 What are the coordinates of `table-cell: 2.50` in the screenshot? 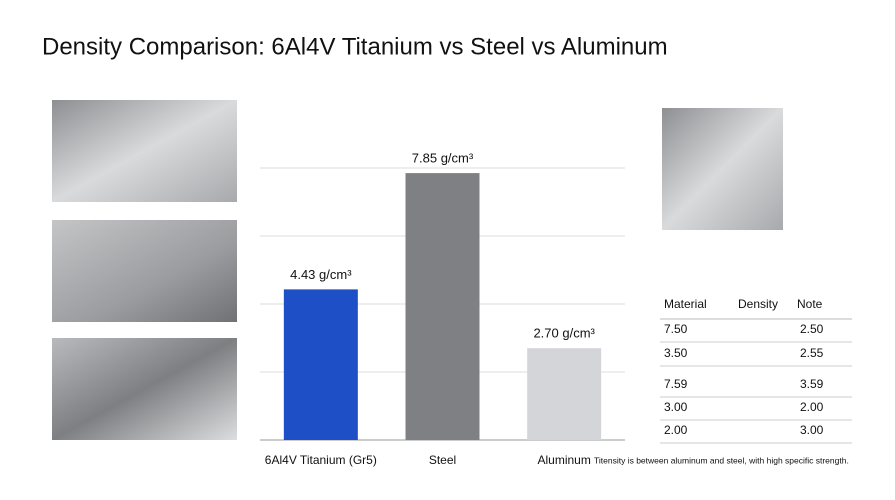 It's located at (812, 329).